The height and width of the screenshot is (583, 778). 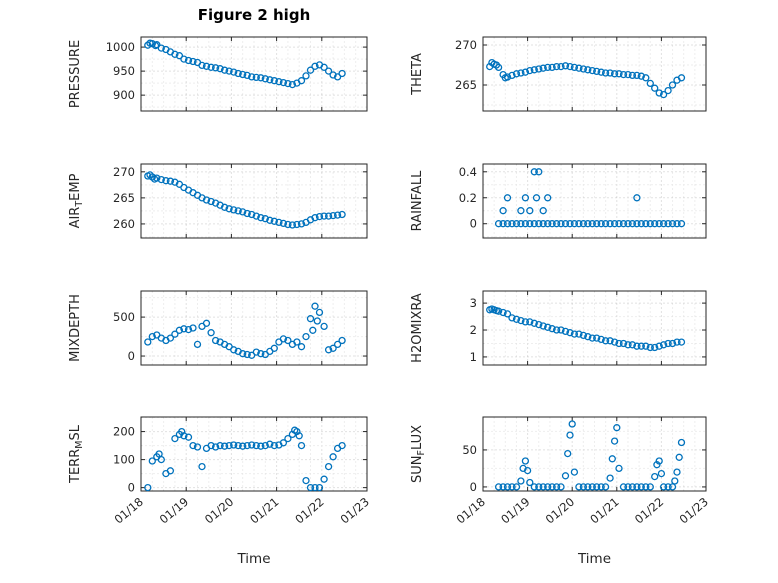 What do you see at coordinates (560, 511) in the screenshot?
I see `x-tick-label: 01/20` at bounding box center [560, 511].